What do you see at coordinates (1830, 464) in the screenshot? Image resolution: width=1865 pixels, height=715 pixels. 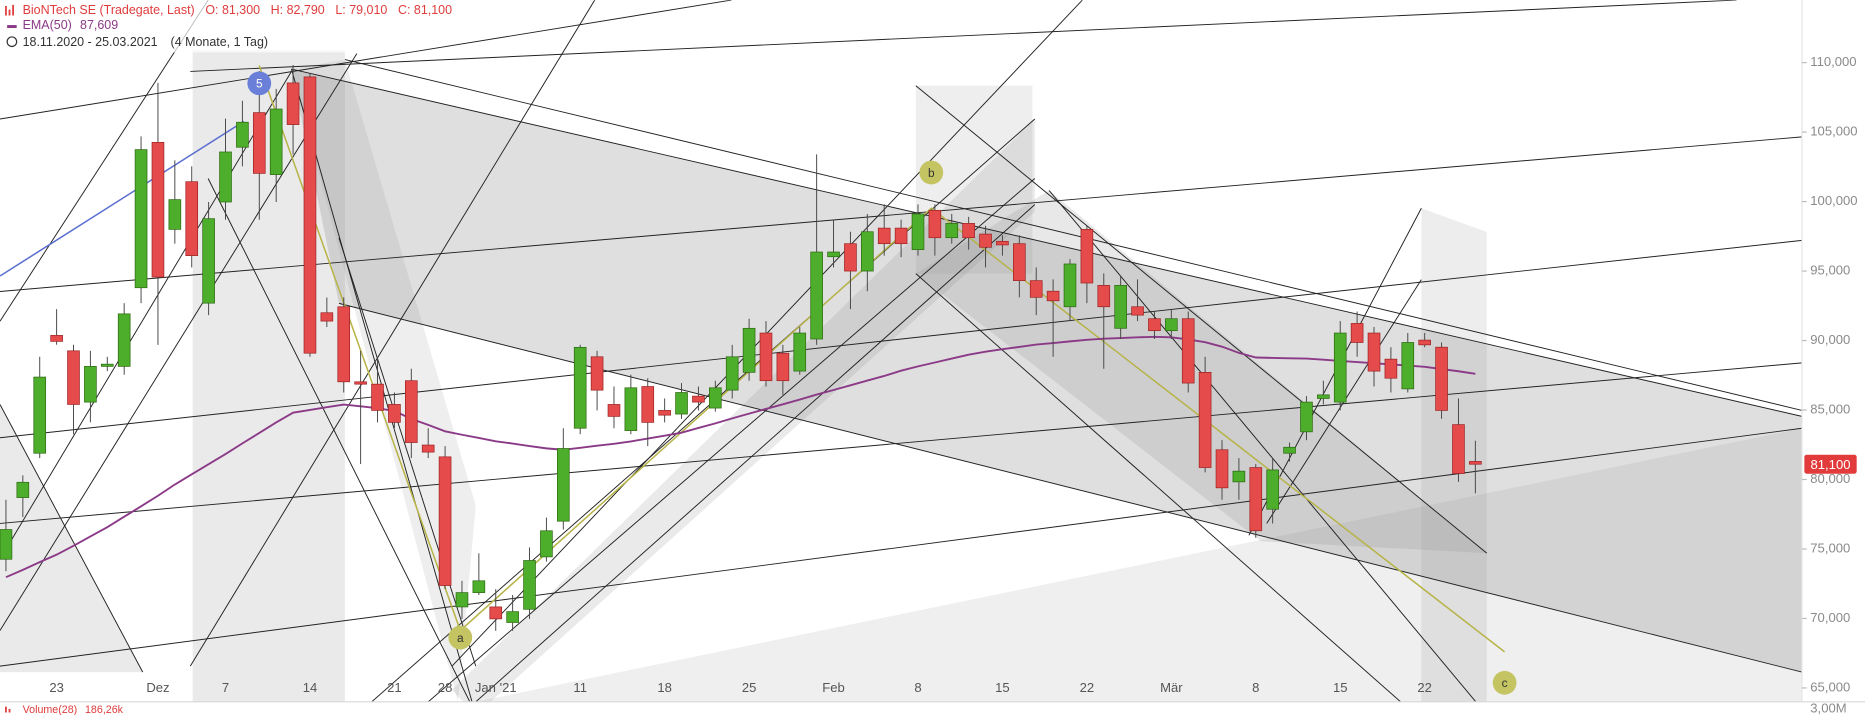 I see `last-price-badge` at bounding box center [1830, 464].